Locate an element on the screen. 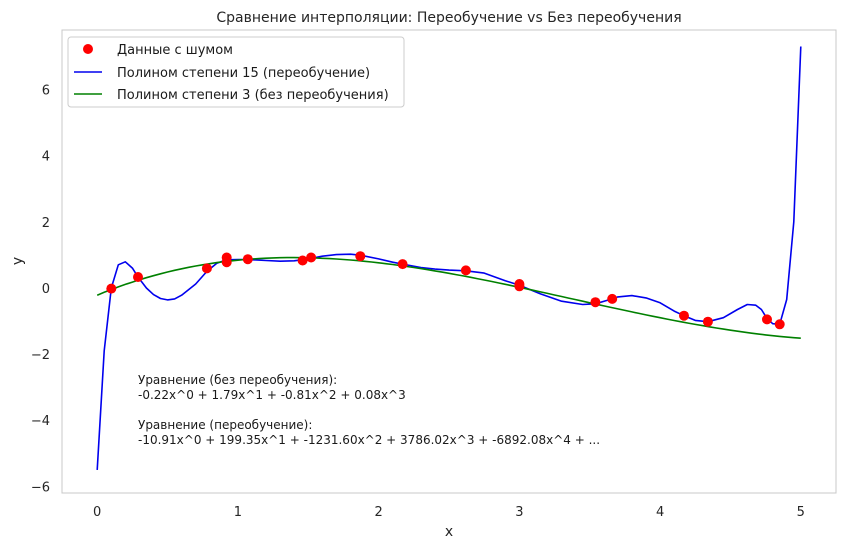 The height and width of the screenshot is (550, 846). y-tick-label: 0 is located at coordinates (46, 289).